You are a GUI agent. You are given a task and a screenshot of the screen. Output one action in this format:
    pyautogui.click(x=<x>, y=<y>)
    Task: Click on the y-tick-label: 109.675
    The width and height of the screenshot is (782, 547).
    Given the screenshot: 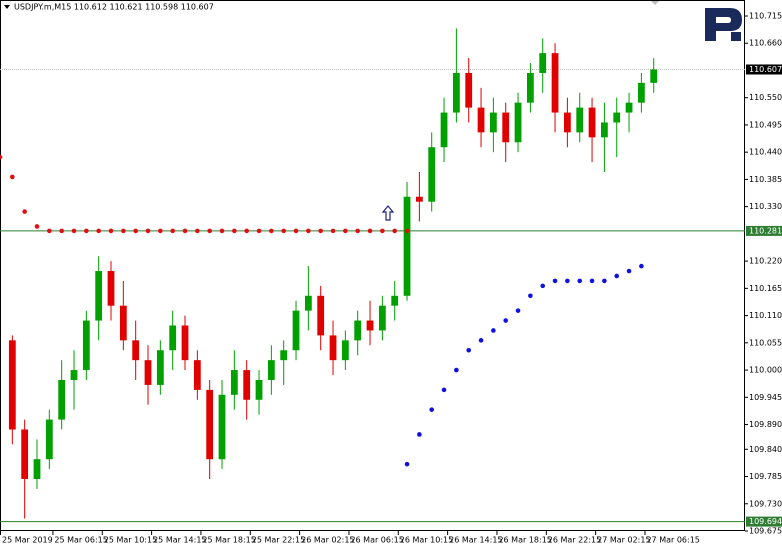 What is the action you would take?
    pyautogui.click(x=765, y=531)
    